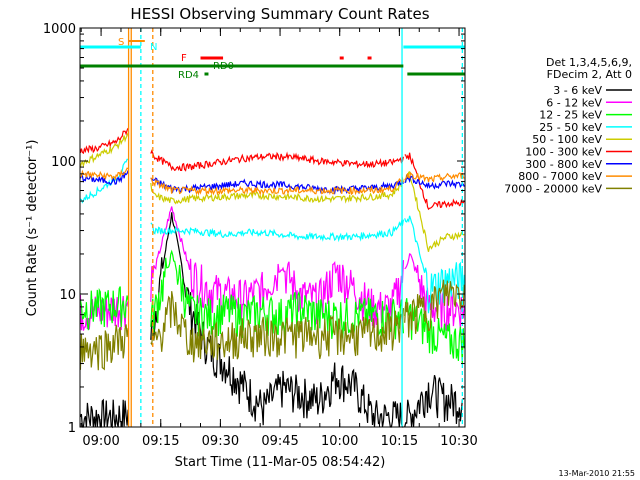 The height and width of the screenshot is (480, 640). What do you see at coordinates (574, 102) in the screenshot?
I see `legend-label: 6 - 12 keV` at bounding box center [574, 102].